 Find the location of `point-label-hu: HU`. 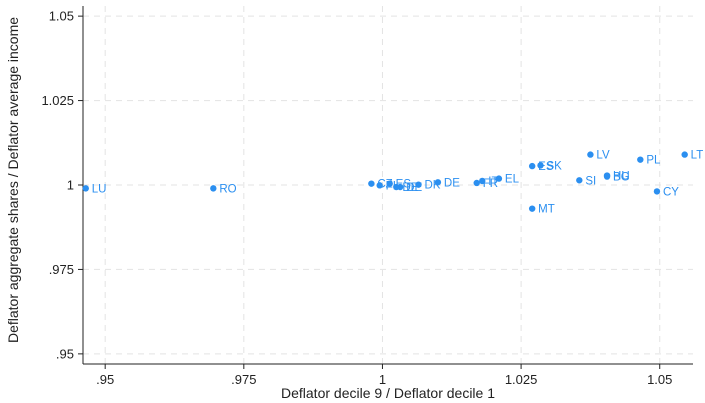

point-label-hu: HU is located at coordinates (621, 177).